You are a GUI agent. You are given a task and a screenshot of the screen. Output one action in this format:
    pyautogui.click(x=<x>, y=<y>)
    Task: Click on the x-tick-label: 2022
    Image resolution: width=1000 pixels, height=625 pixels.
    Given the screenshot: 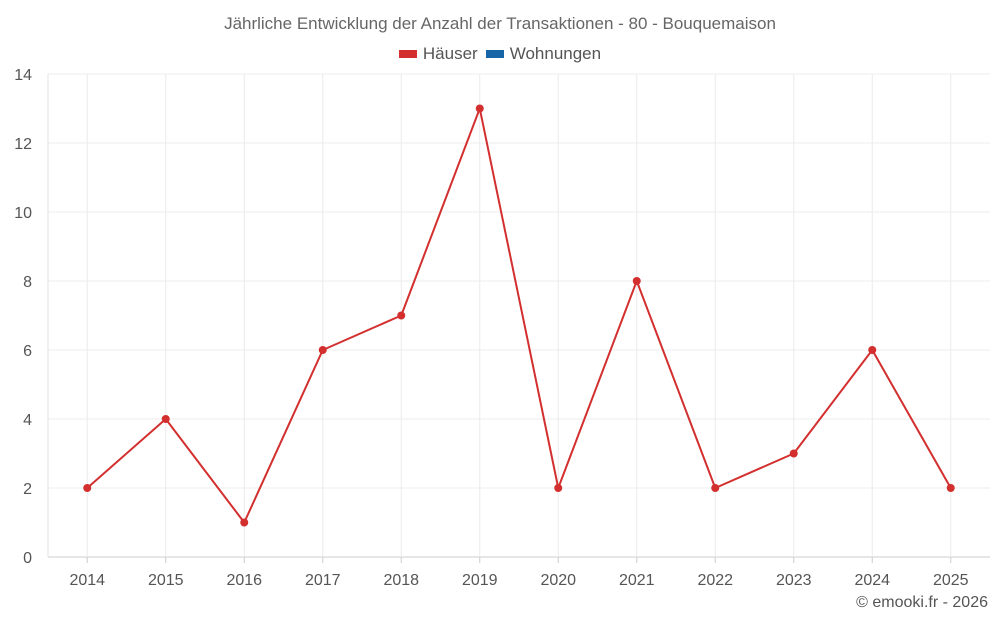 What is the action you would take?
    pyautogui.click(x=715, y=580)
    